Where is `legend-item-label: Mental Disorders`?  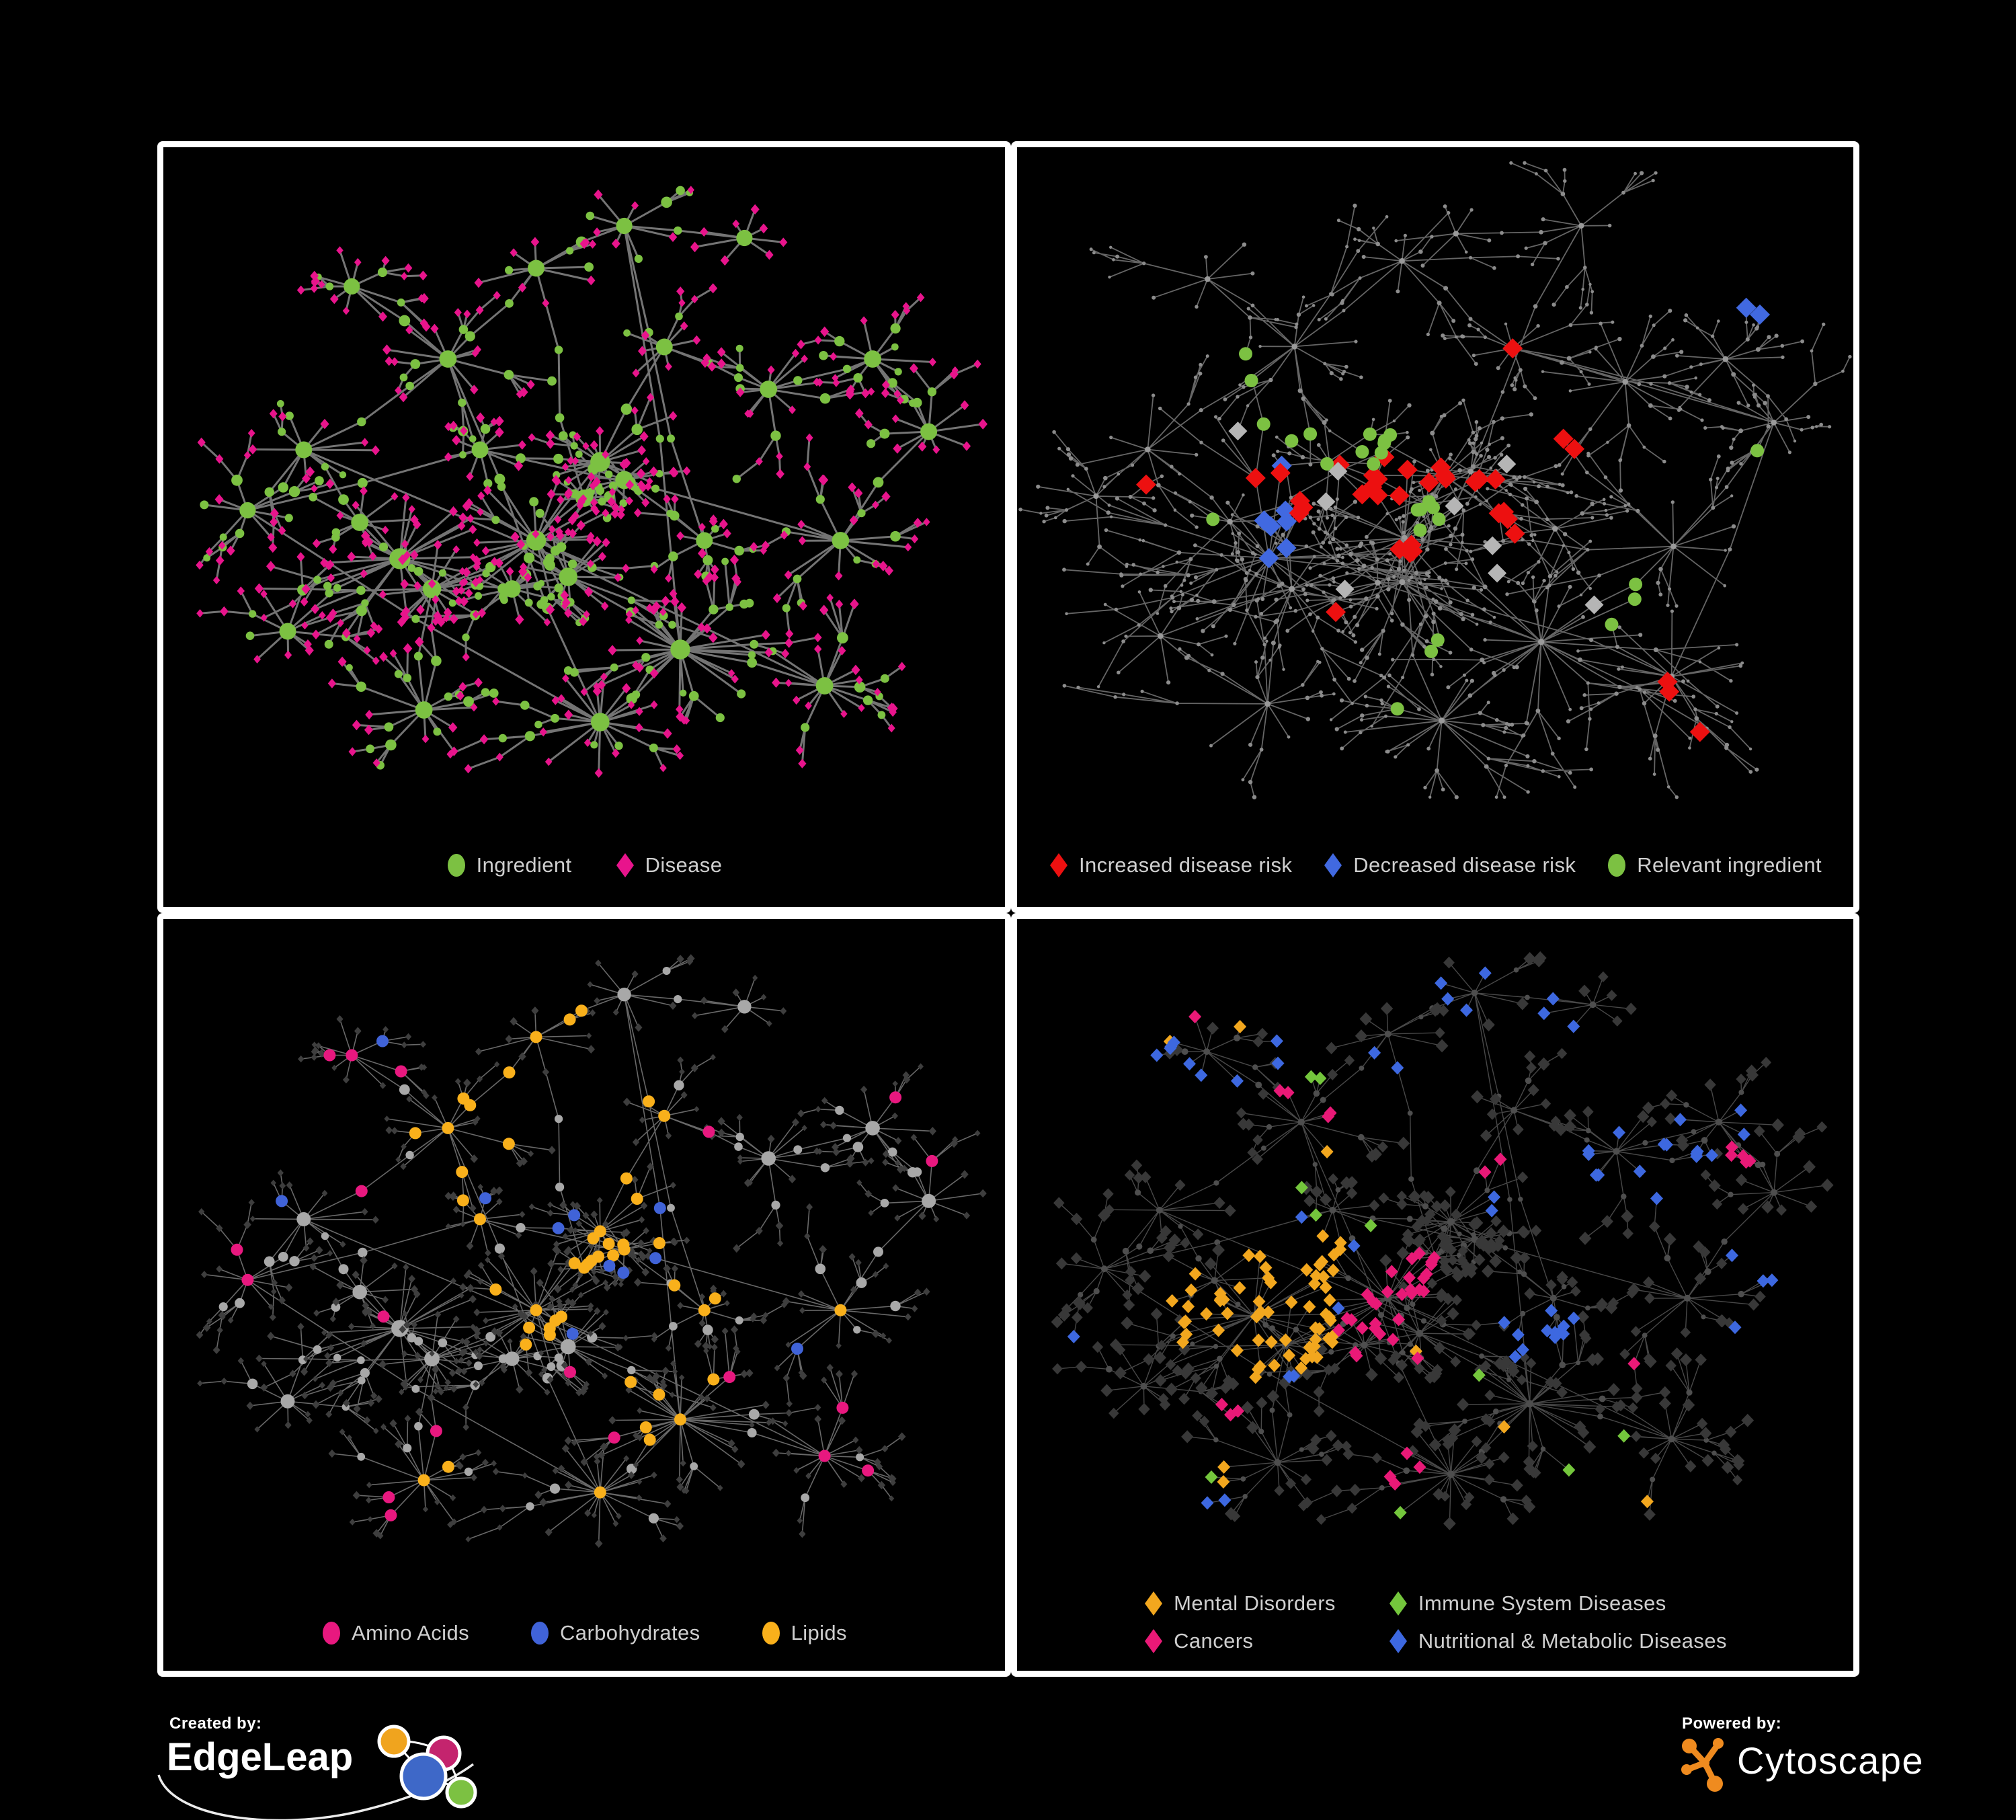
legend-item-label: Mental Disorders is located at coordinates (1255, 1603).